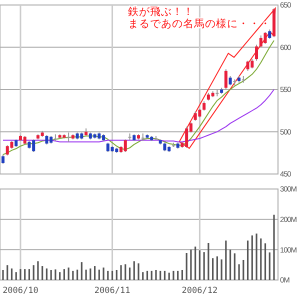  What do you see at coordinates (112, 291) in the screenshot?
I see `x-tick-label: 2006/11` at bounding box center [112, 291].